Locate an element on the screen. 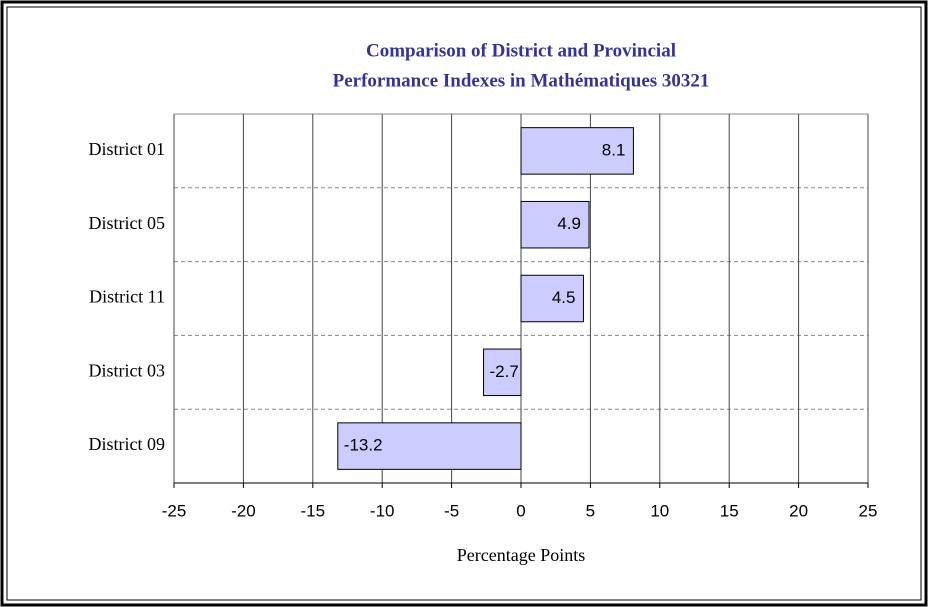 The width and height of the screenshot is (928, 607). x-tick-label: 20 is located at coordinates (798, 510).